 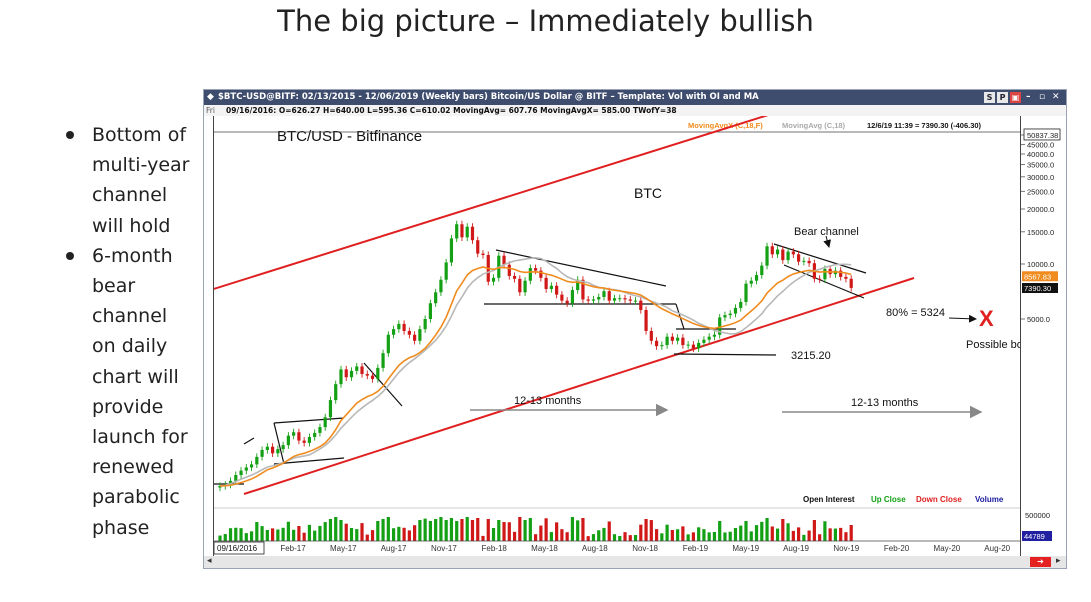 I want to click on bullet-line: provide, so click(x=128, y=406).